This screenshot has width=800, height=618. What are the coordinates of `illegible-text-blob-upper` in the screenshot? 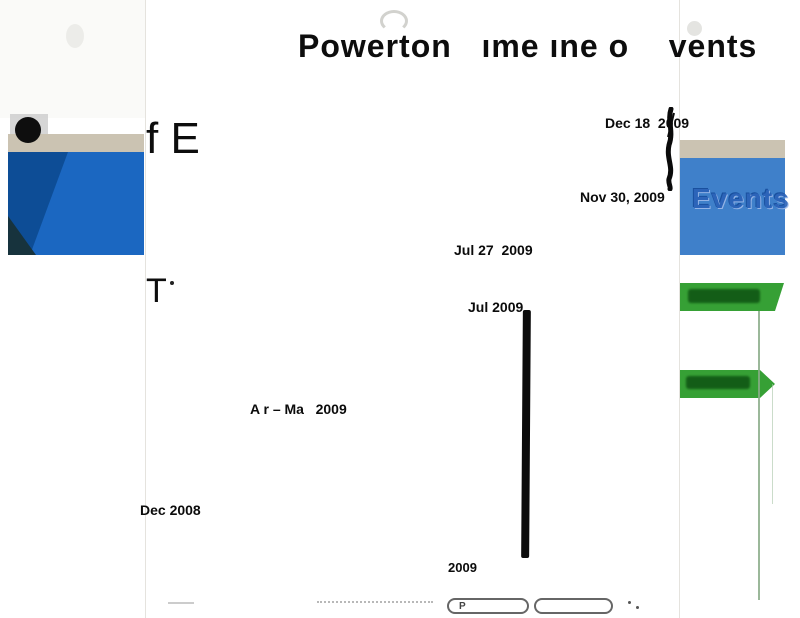 It's located at (724, 296).